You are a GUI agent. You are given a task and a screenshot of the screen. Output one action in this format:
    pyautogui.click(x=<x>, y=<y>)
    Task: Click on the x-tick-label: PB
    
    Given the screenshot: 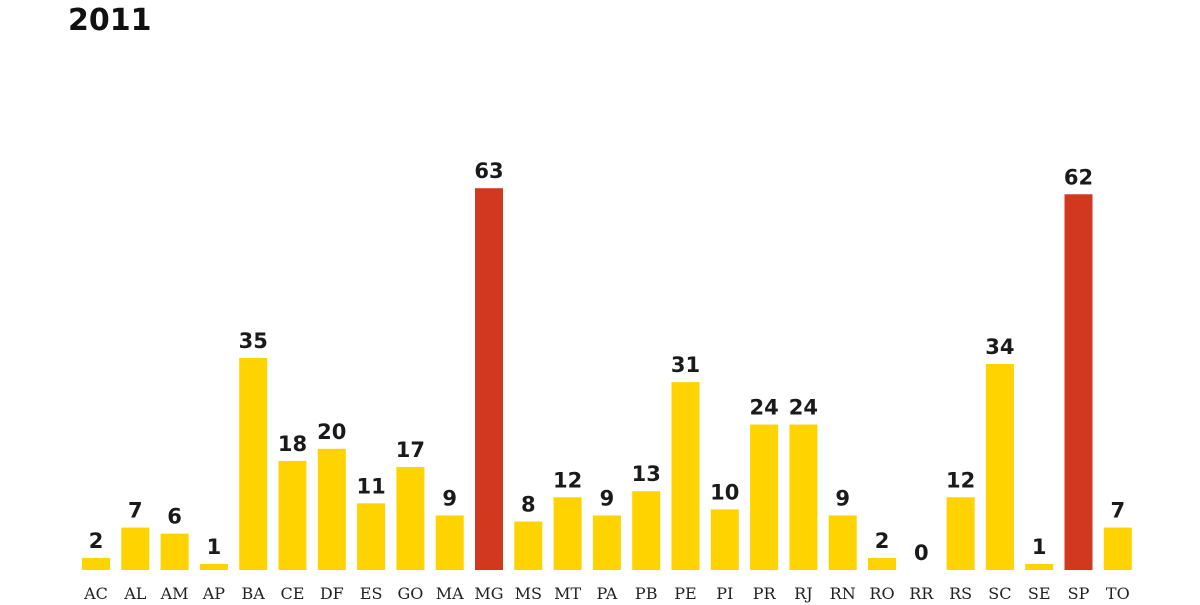 What is the action you would take?
    pyautogui.click(x=646, y=593)
    